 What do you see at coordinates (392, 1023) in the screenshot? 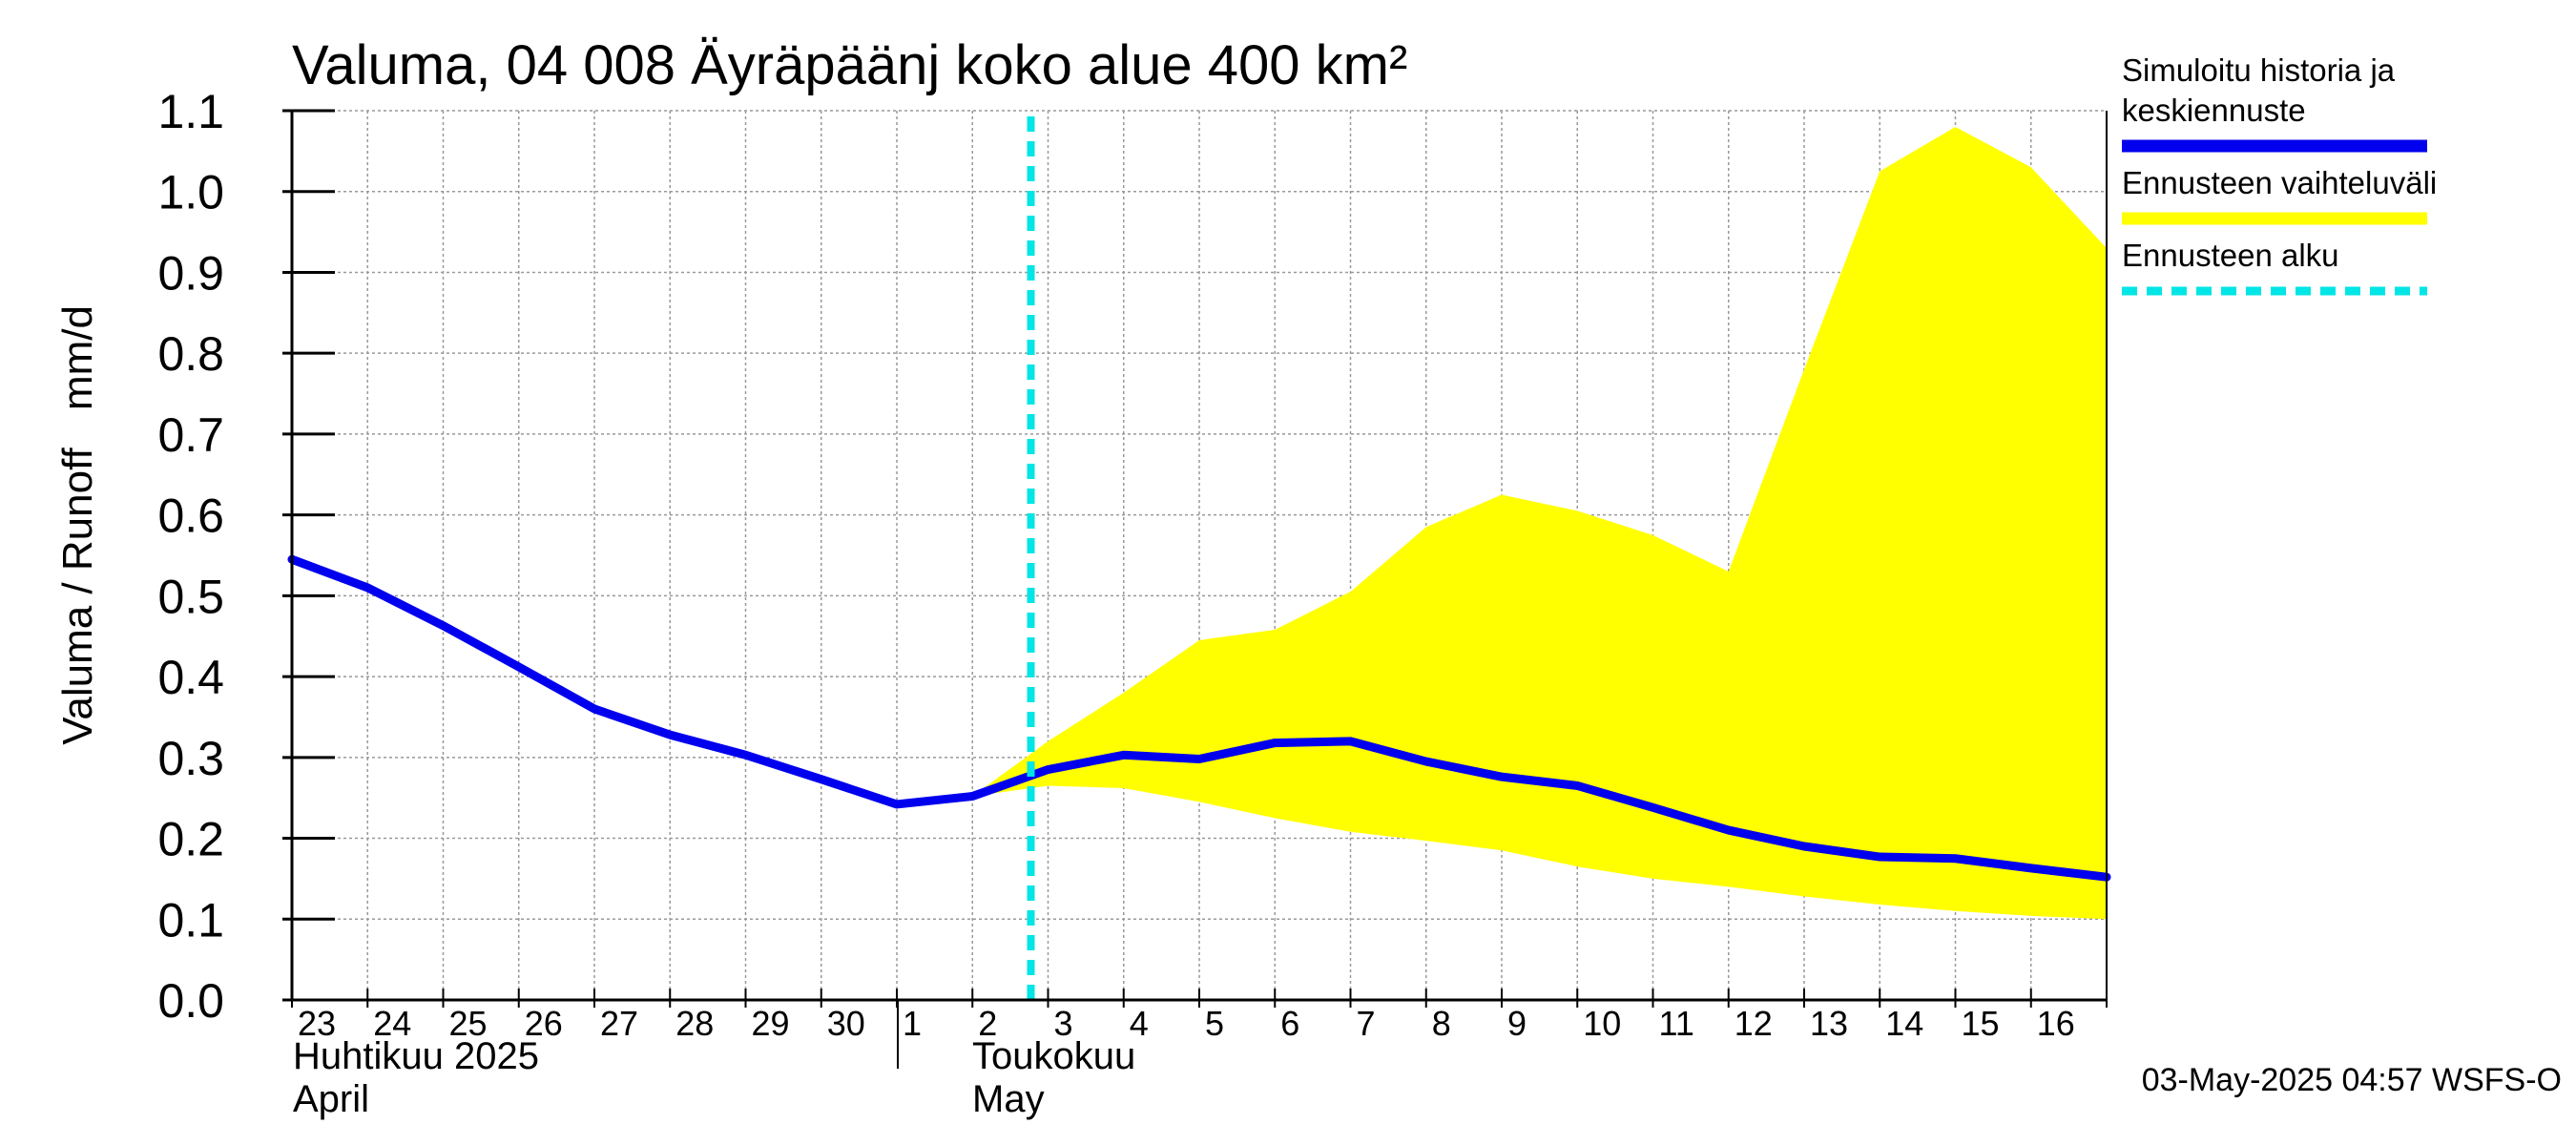
I see `x-tick-label: 24` at bounding box center [392, 1023].